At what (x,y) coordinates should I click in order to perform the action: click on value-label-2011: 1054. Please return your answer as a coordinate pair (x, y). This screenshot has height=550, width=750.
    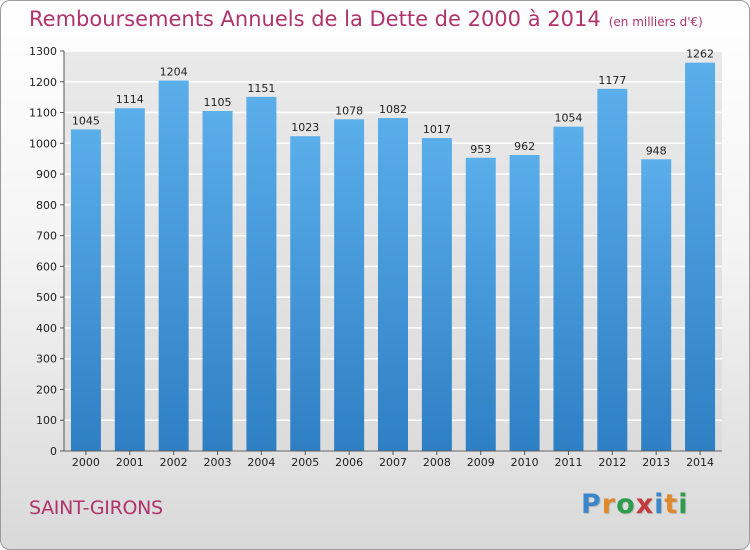
    Looking at the image, I should click on (568, 118).